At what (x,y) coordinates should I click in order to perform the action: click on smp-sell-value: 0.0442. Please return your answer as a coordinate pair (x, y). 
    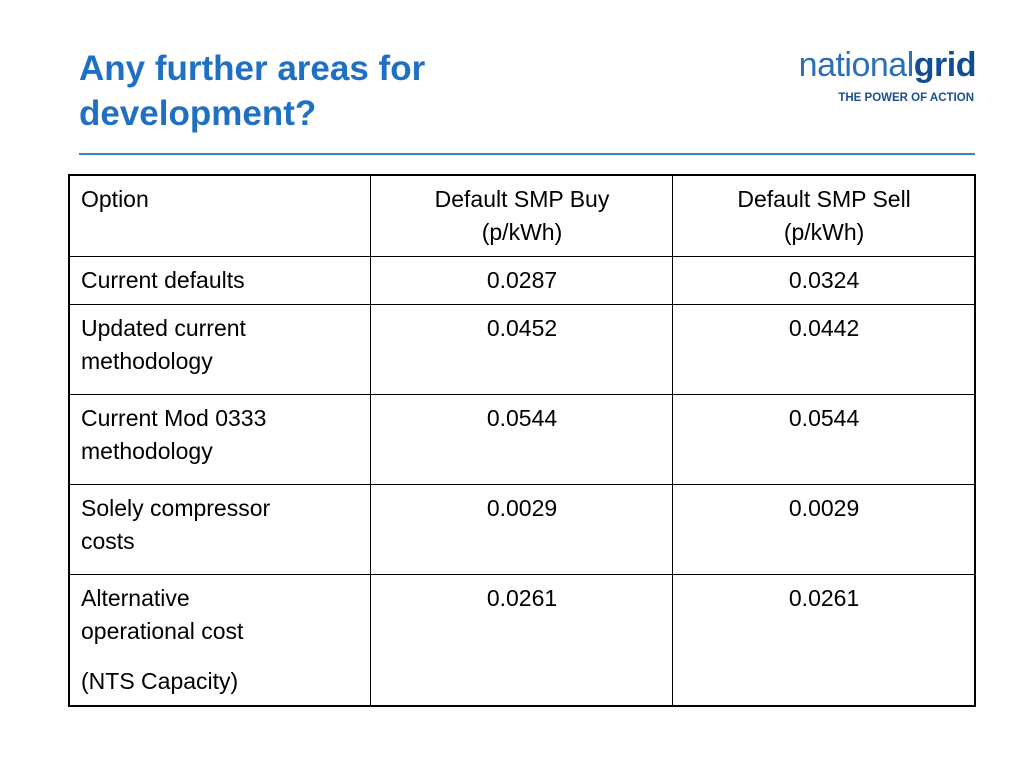
    Looking at the image, I should click on (824, 349).